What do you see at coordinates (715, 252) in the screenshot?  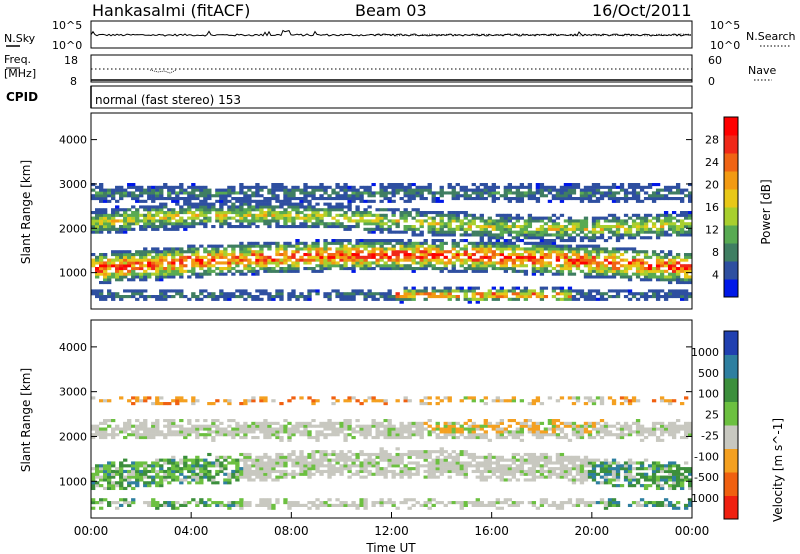 I see `colorbar-tick-label: 8` at bounding box center [715, 252].